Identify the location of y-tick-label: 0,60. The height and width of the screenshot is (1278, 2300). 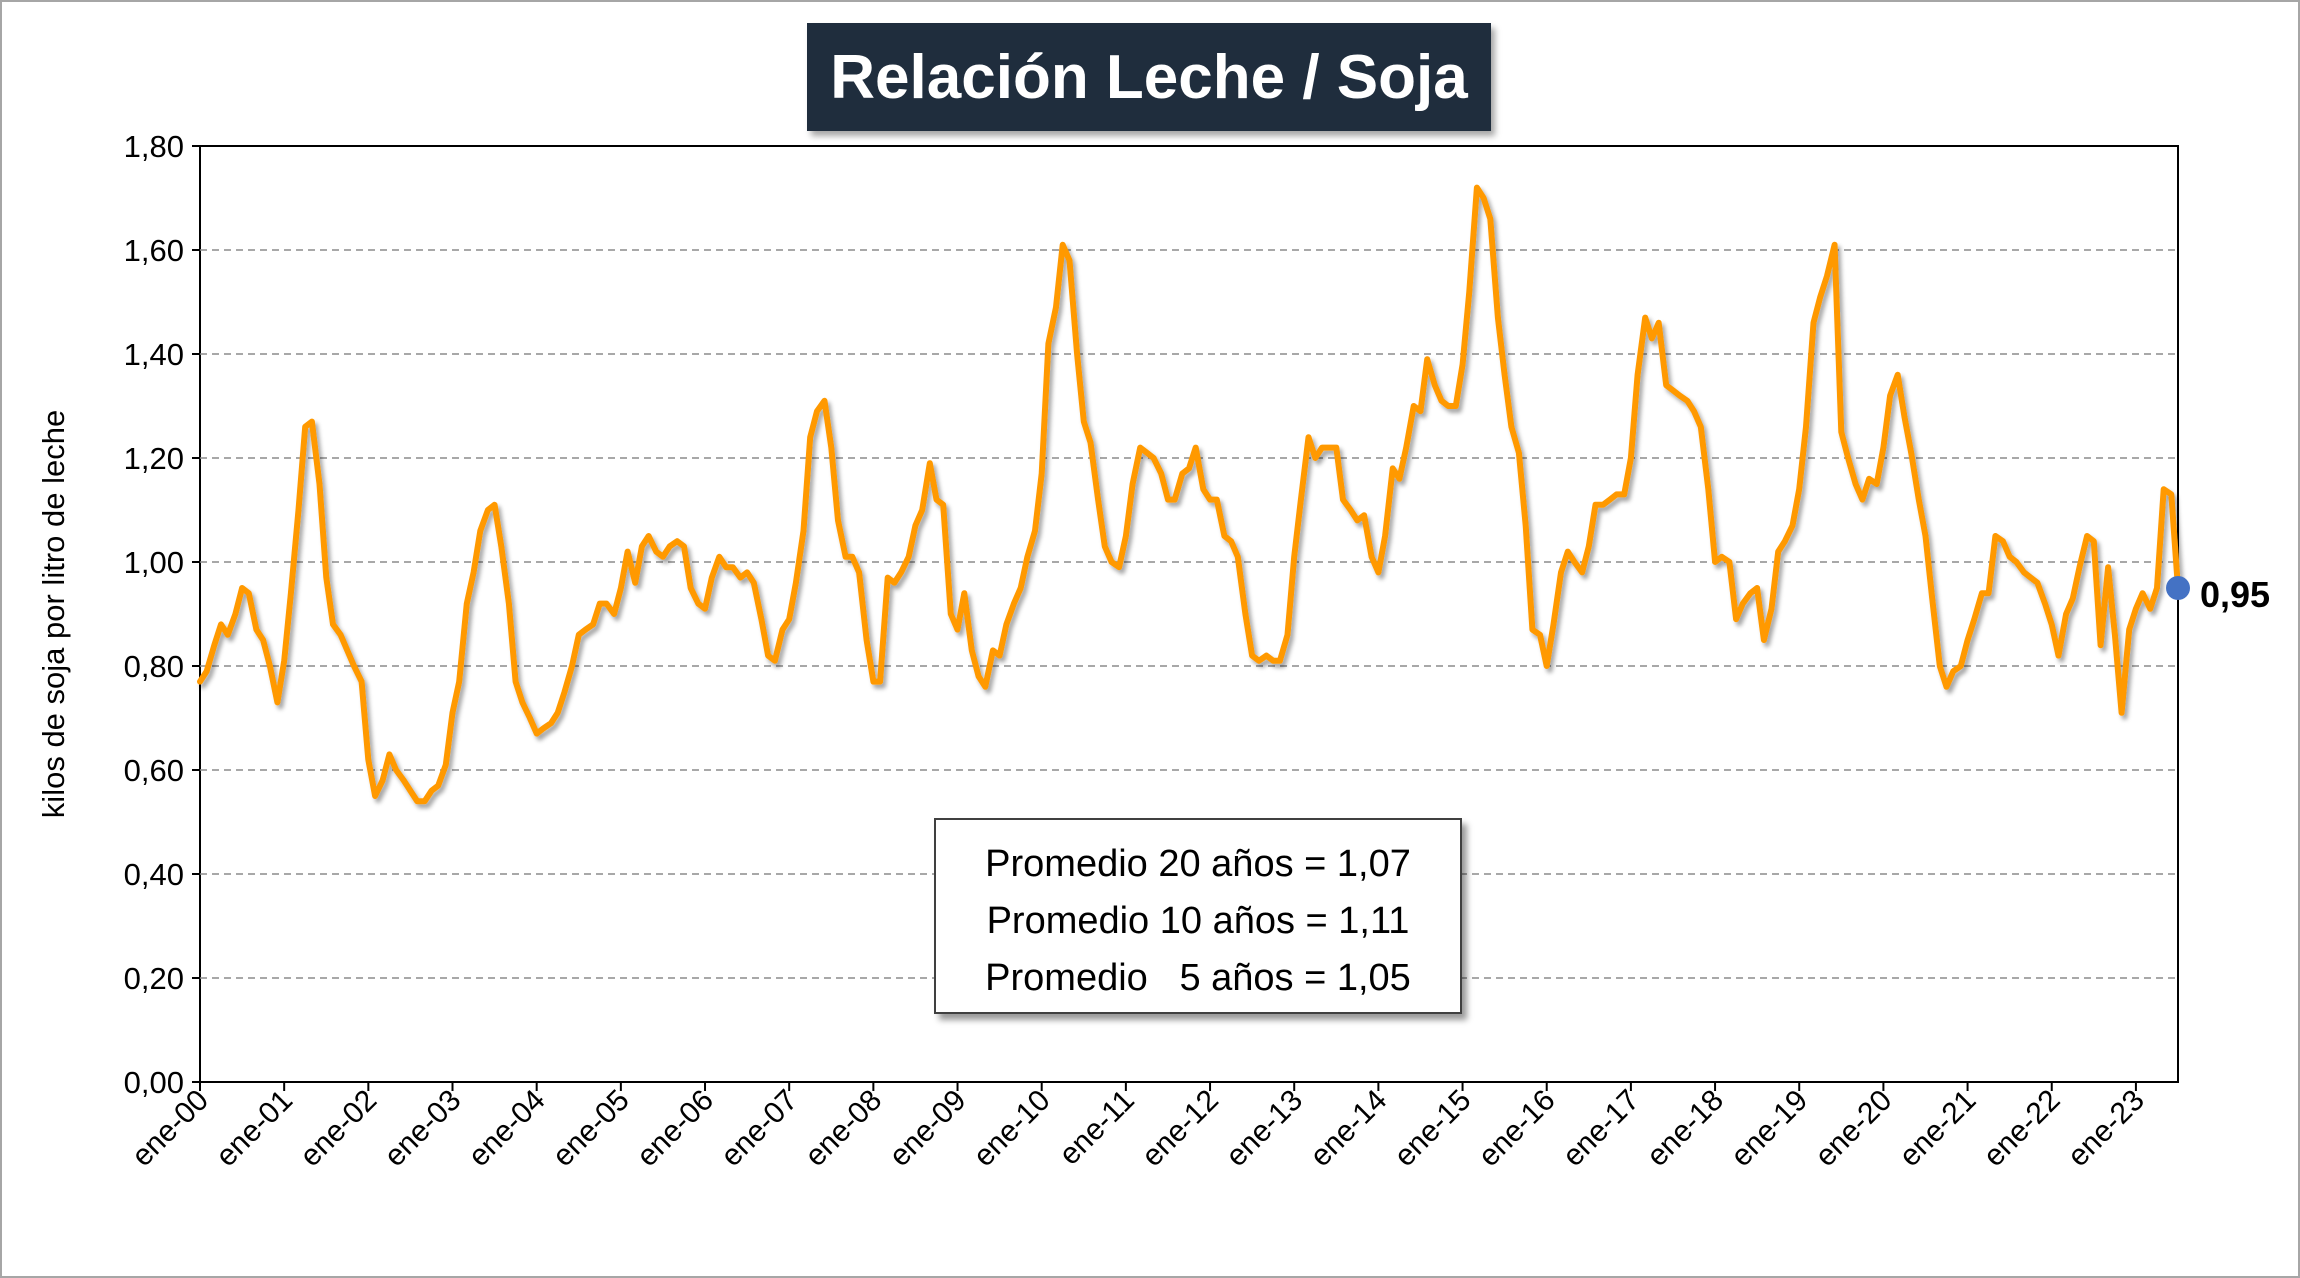
(154, 770).